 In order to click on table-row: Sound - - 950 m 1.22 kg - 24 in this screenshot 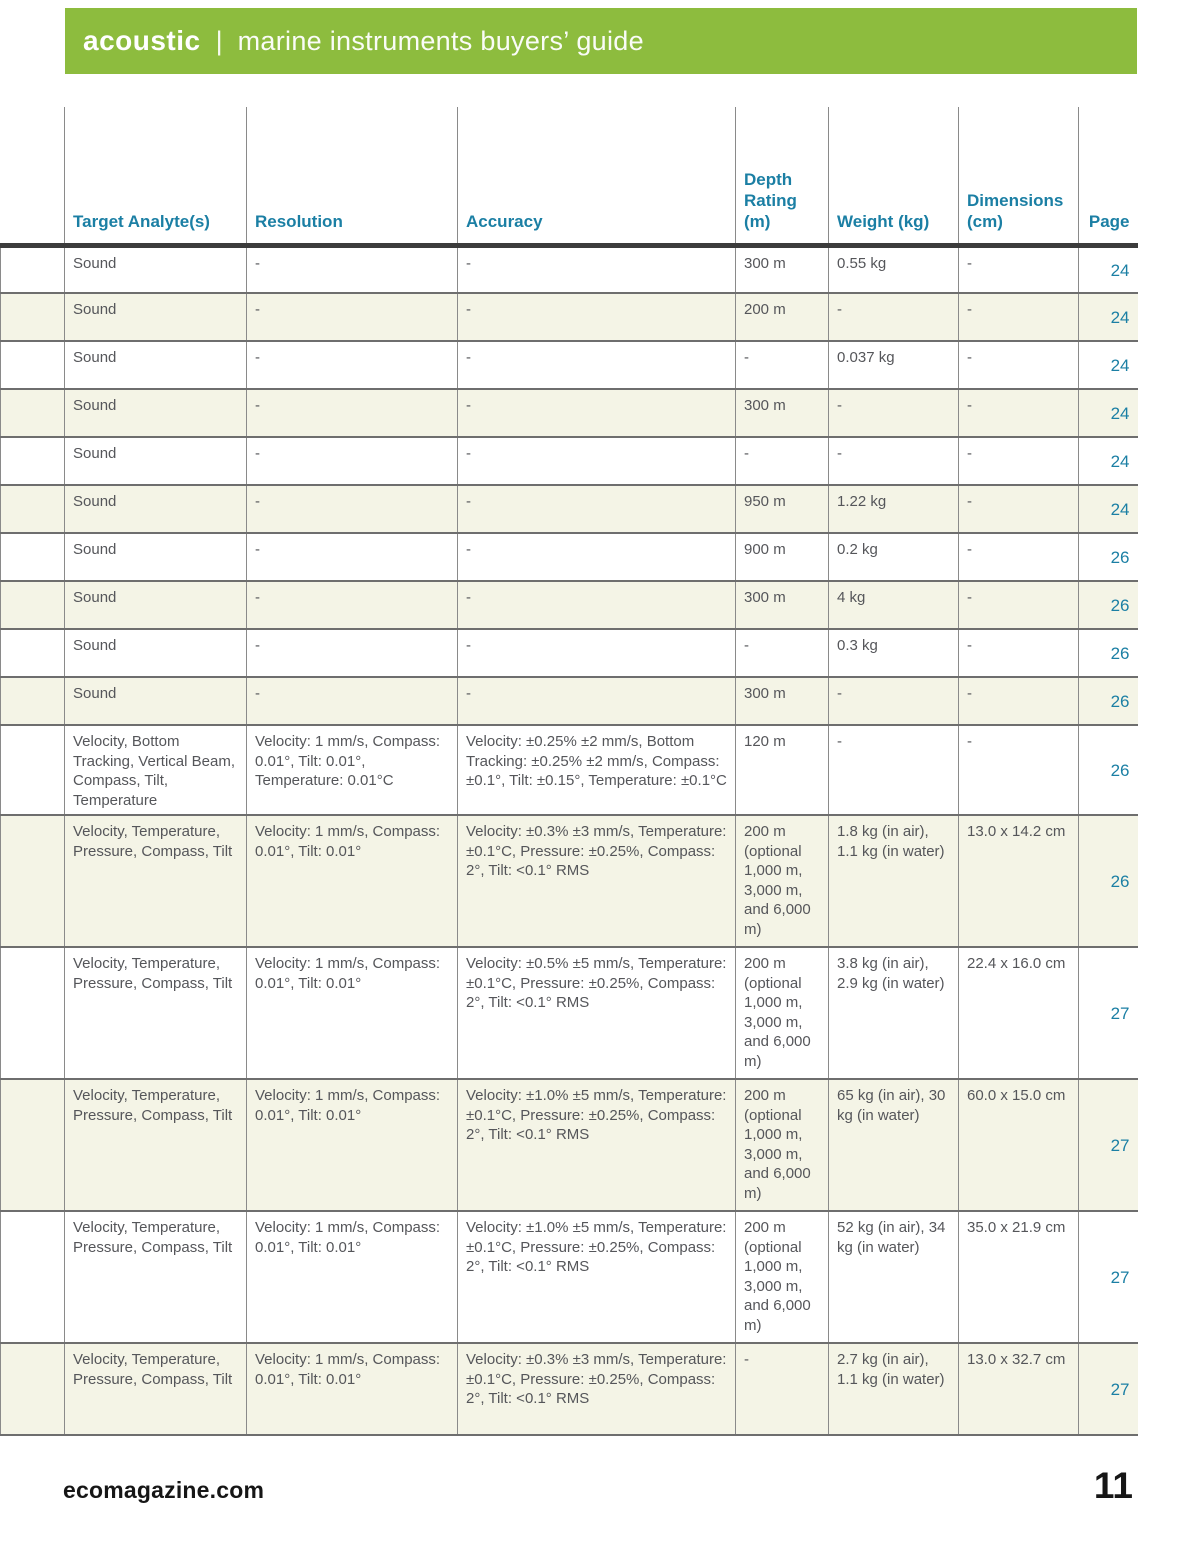, I will do `click(569, 509)`.